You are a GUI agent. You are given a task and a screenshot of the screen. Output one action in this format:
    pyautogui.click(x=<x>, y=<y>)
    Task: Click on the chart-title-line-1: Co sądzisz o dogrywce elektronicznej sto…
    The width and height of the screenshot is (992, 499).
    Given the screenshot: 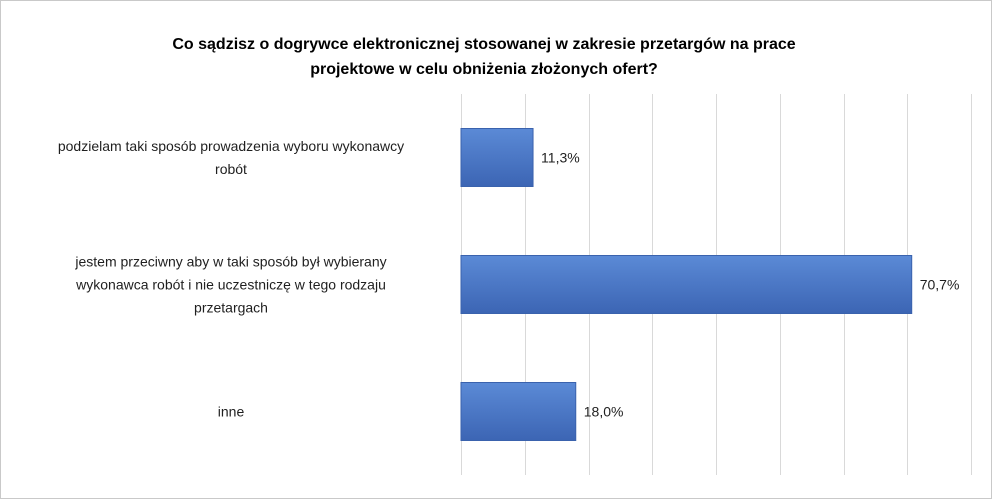 What is the action you would take?
    pyautogui.click(x=483, y=44)
    